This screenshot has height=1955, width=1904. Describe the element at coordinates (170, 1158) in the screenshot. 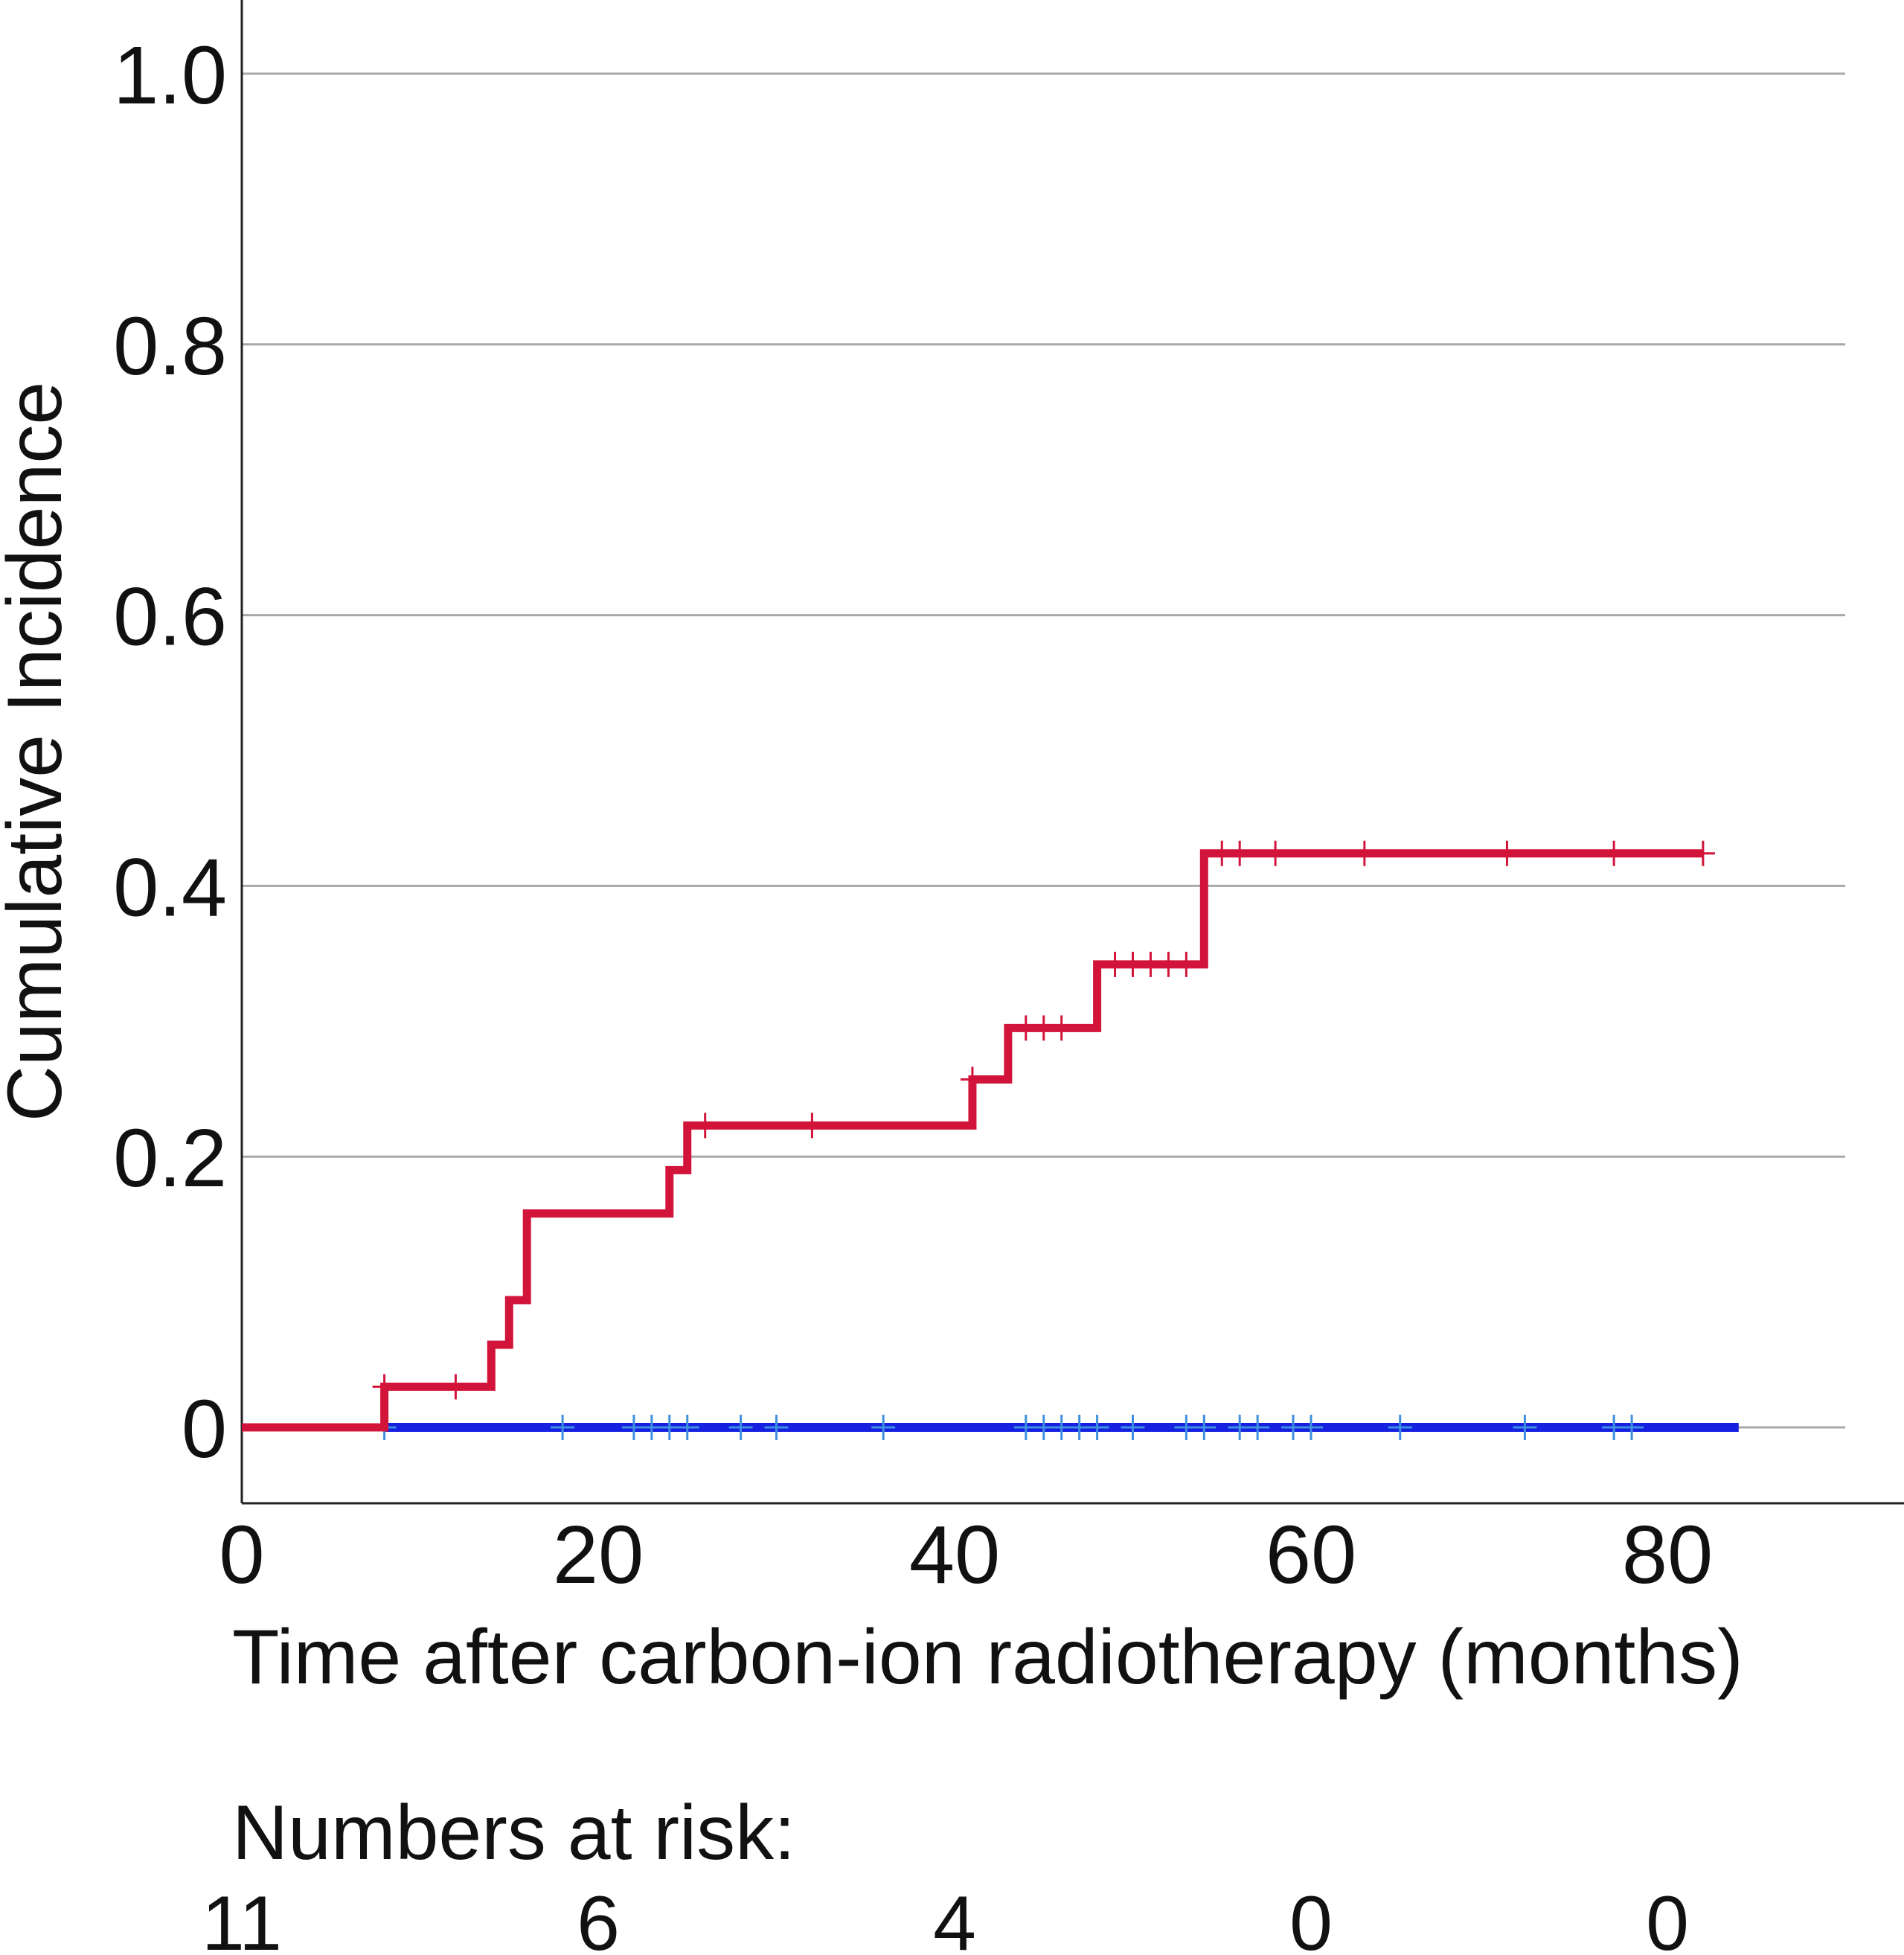

I see `y-tick-label: 0.2` at that location.